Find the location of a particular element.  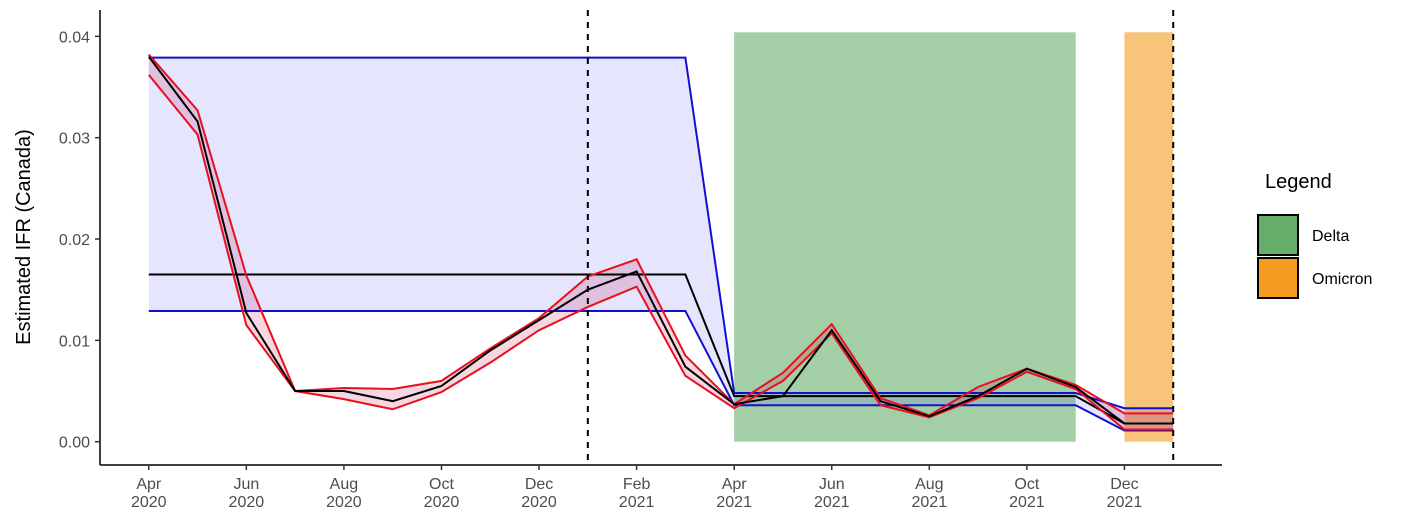

legend-label: Delta is located at coordinates (1330, 236).